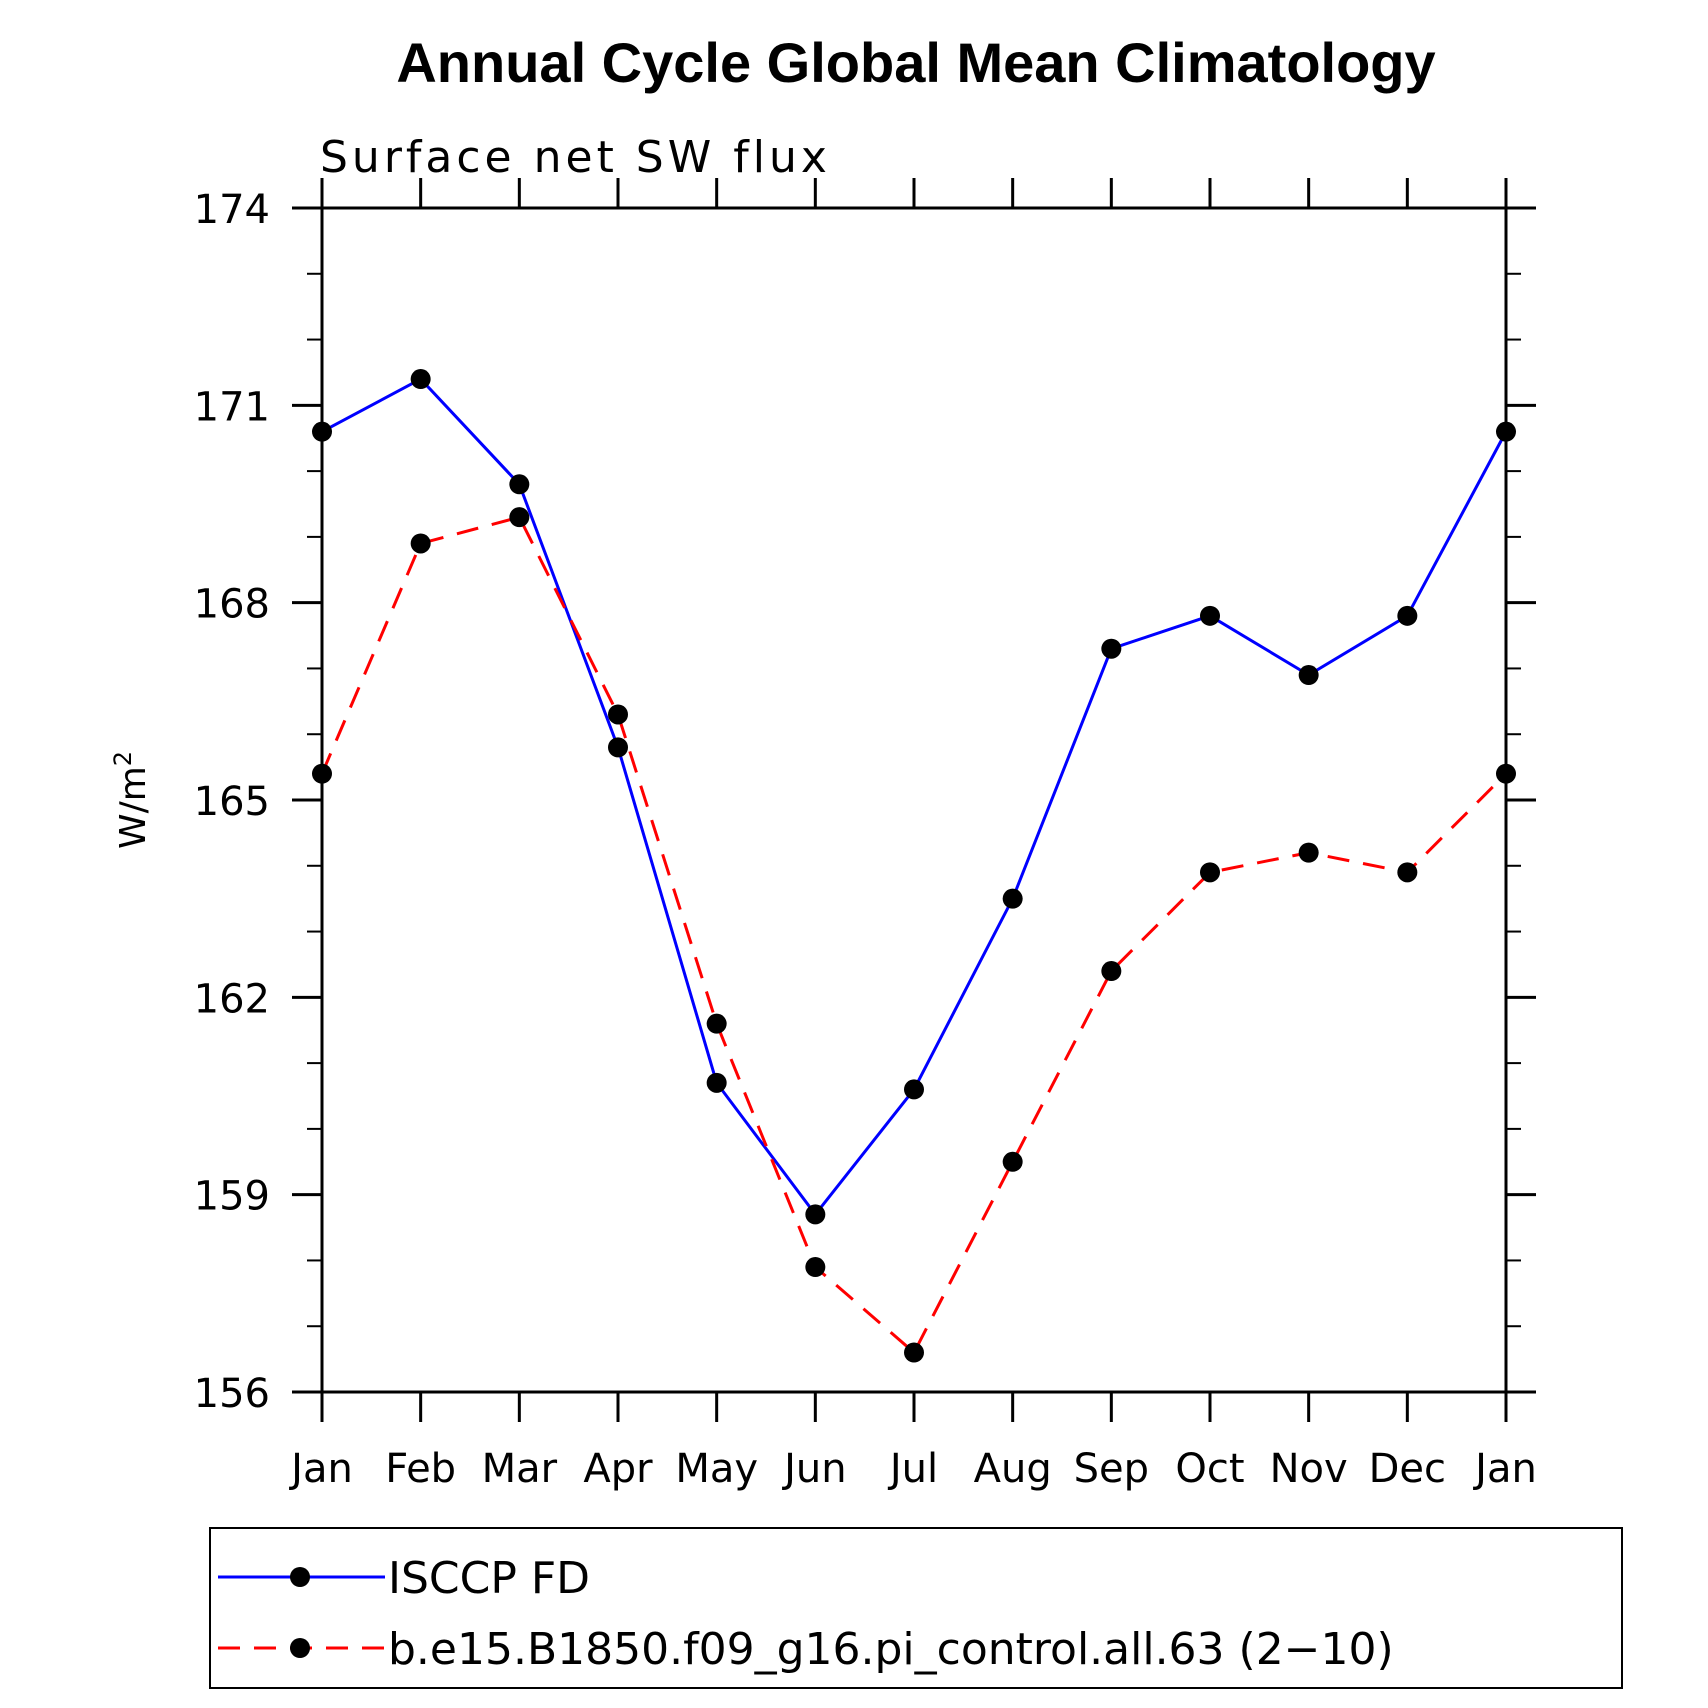 Image resolution: width=1708 pixels, height=1708 pixels. I want to click on chart-subtitle: Surface net SW flux, so click(575, 157).